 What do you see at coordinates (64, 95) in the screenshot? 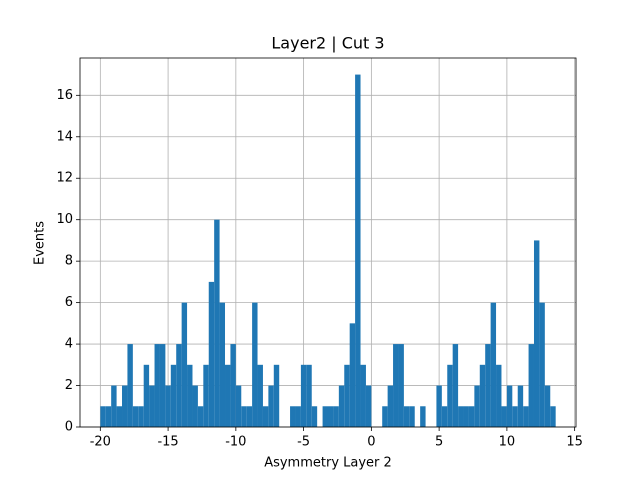
I see `y-tick-label: 16` at bounding box center [64, 95].